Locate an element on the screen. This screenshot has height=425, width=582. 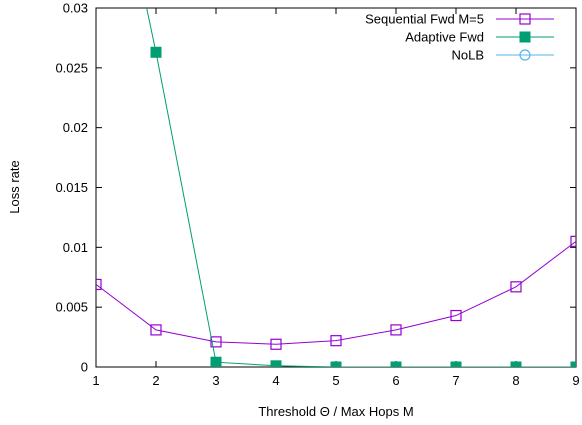
x-tick-label: 4 is located at coordinates (275, 380).